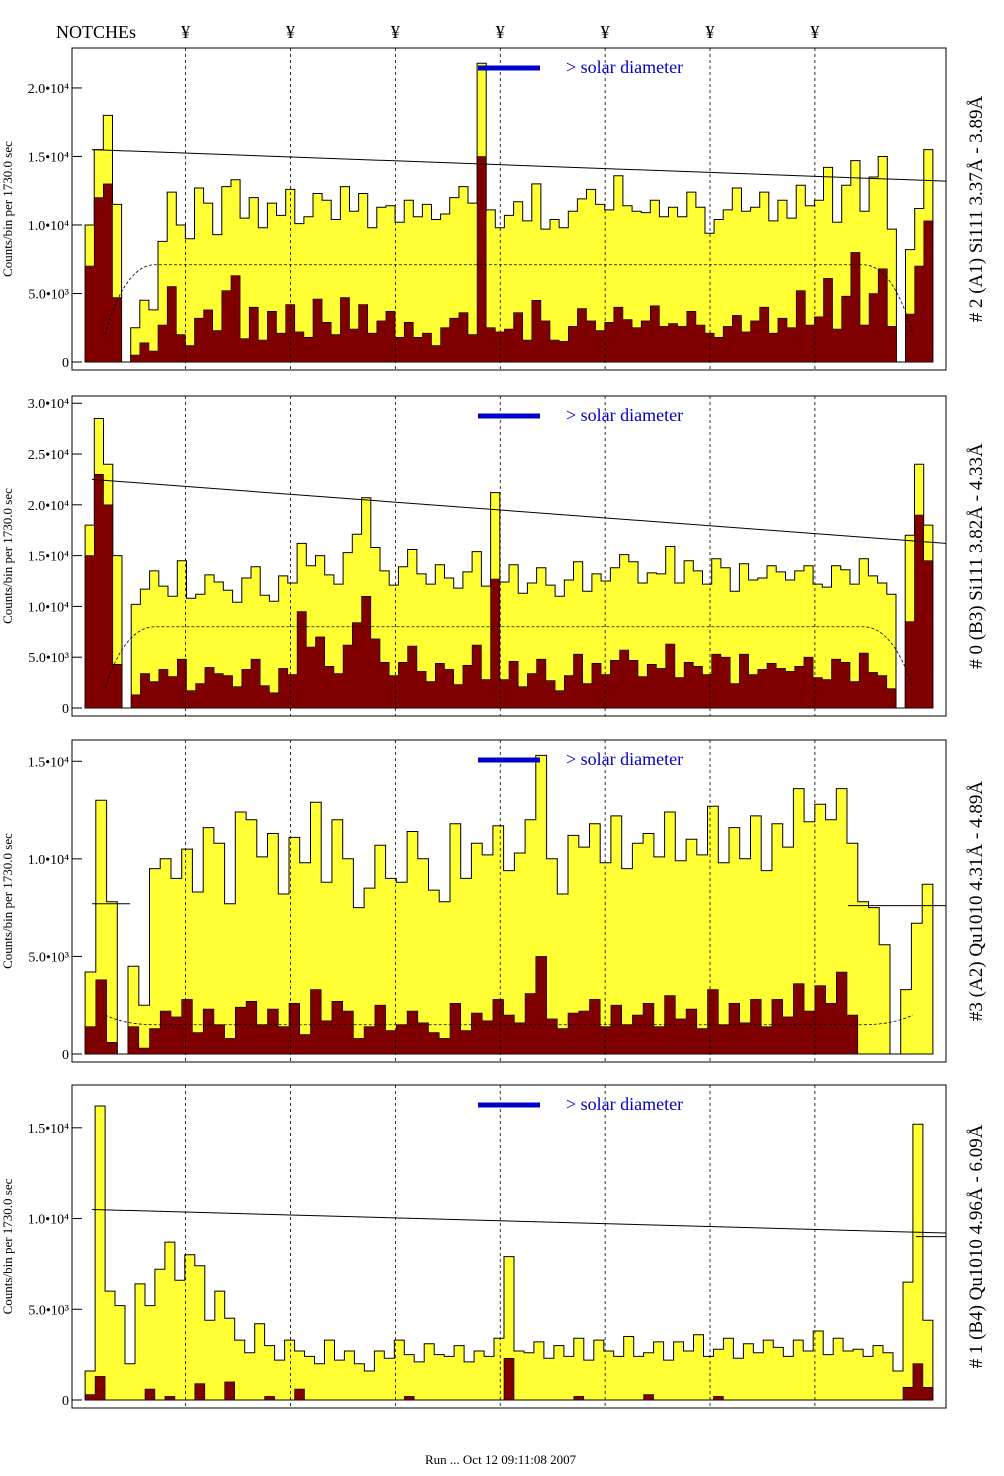  I want to click on panel-label: # 2 (A1) Si111 3.37Å - 3.89Å, so click(976, 208).